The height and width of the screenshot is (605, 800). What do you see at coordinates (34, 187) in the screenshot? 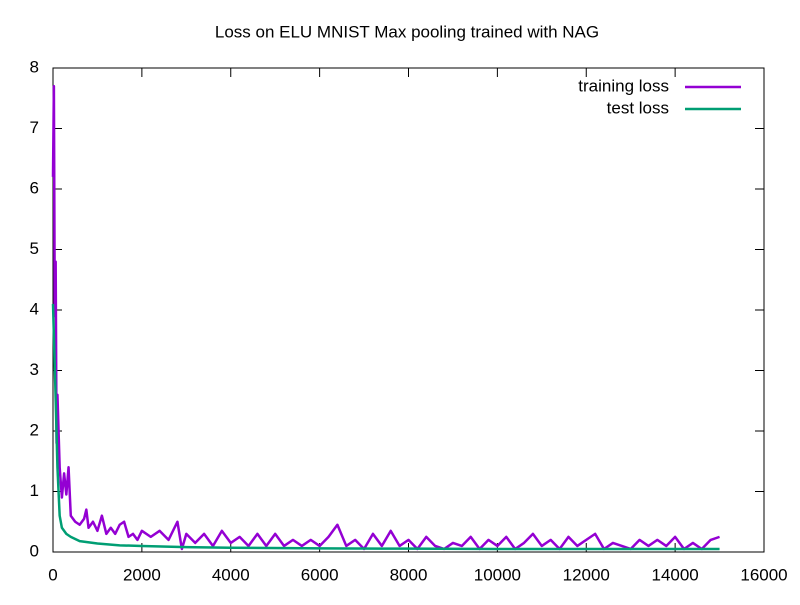
I see `y-tick-label: 6` at bounding box center [34, 187].